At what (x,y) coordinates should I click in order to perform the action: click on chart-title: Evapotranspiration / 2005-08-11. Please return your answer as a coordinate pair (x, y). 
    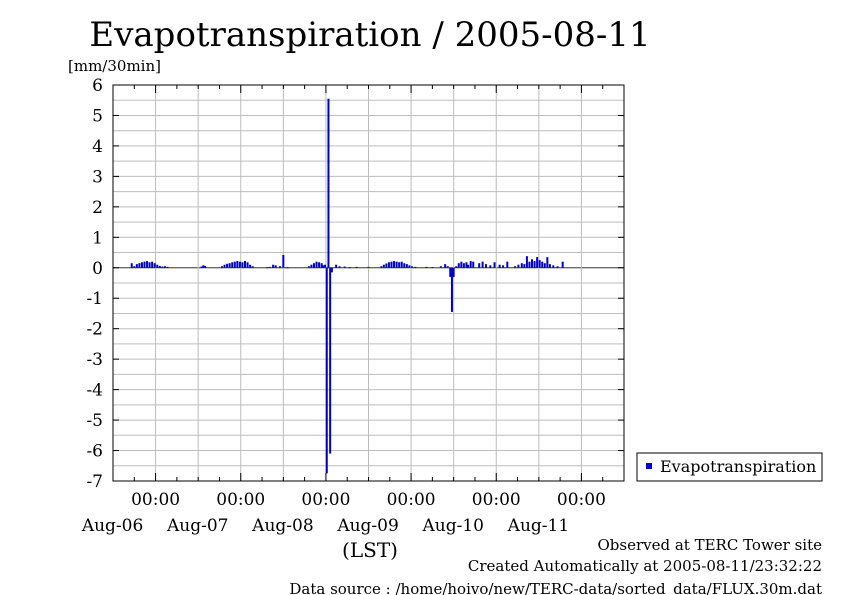
    Looking at the image, I should click on (369, 35).